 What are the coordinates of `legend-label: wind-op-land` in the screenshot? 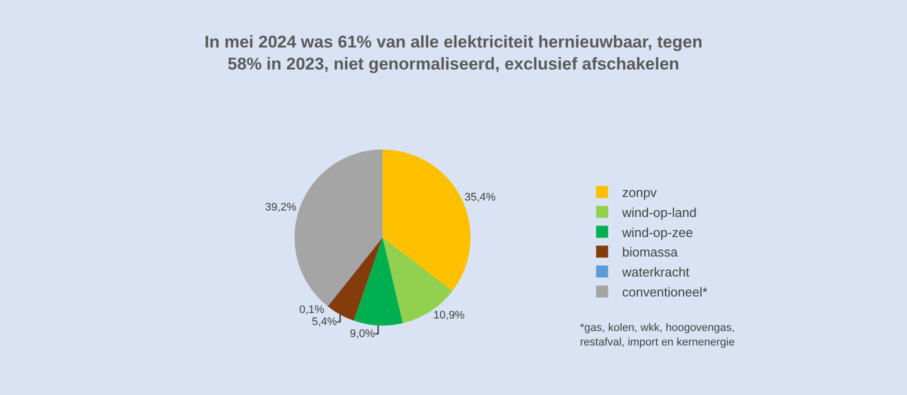 It's located at (659, 212).